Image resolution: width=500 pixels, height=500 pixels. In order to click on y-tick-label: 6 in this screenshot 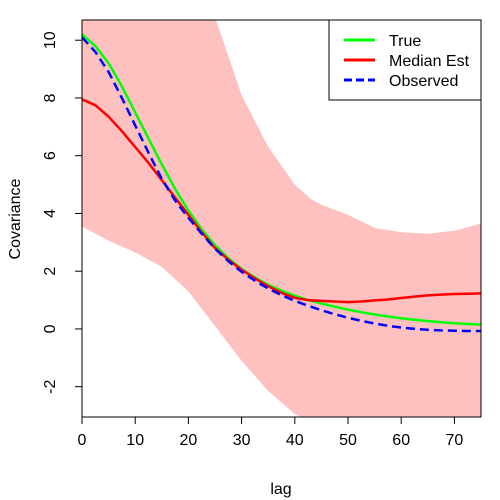, I will do `click(50, 155)`.